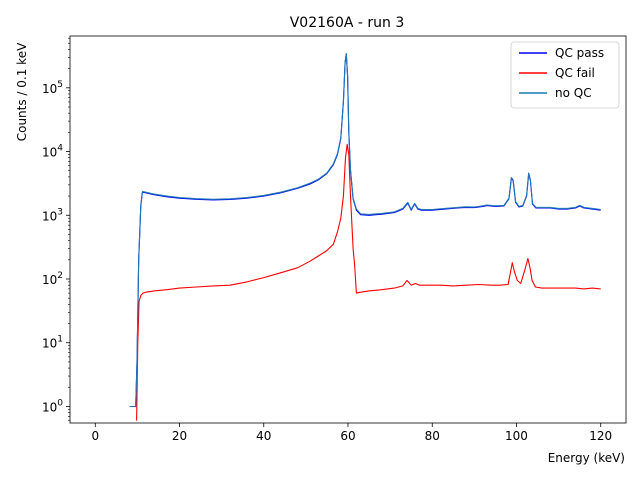 Image resolution: width=640 pixels, height=480 pixels. I want to click on x-axis-label: Energy (keV), so click(586, 458).